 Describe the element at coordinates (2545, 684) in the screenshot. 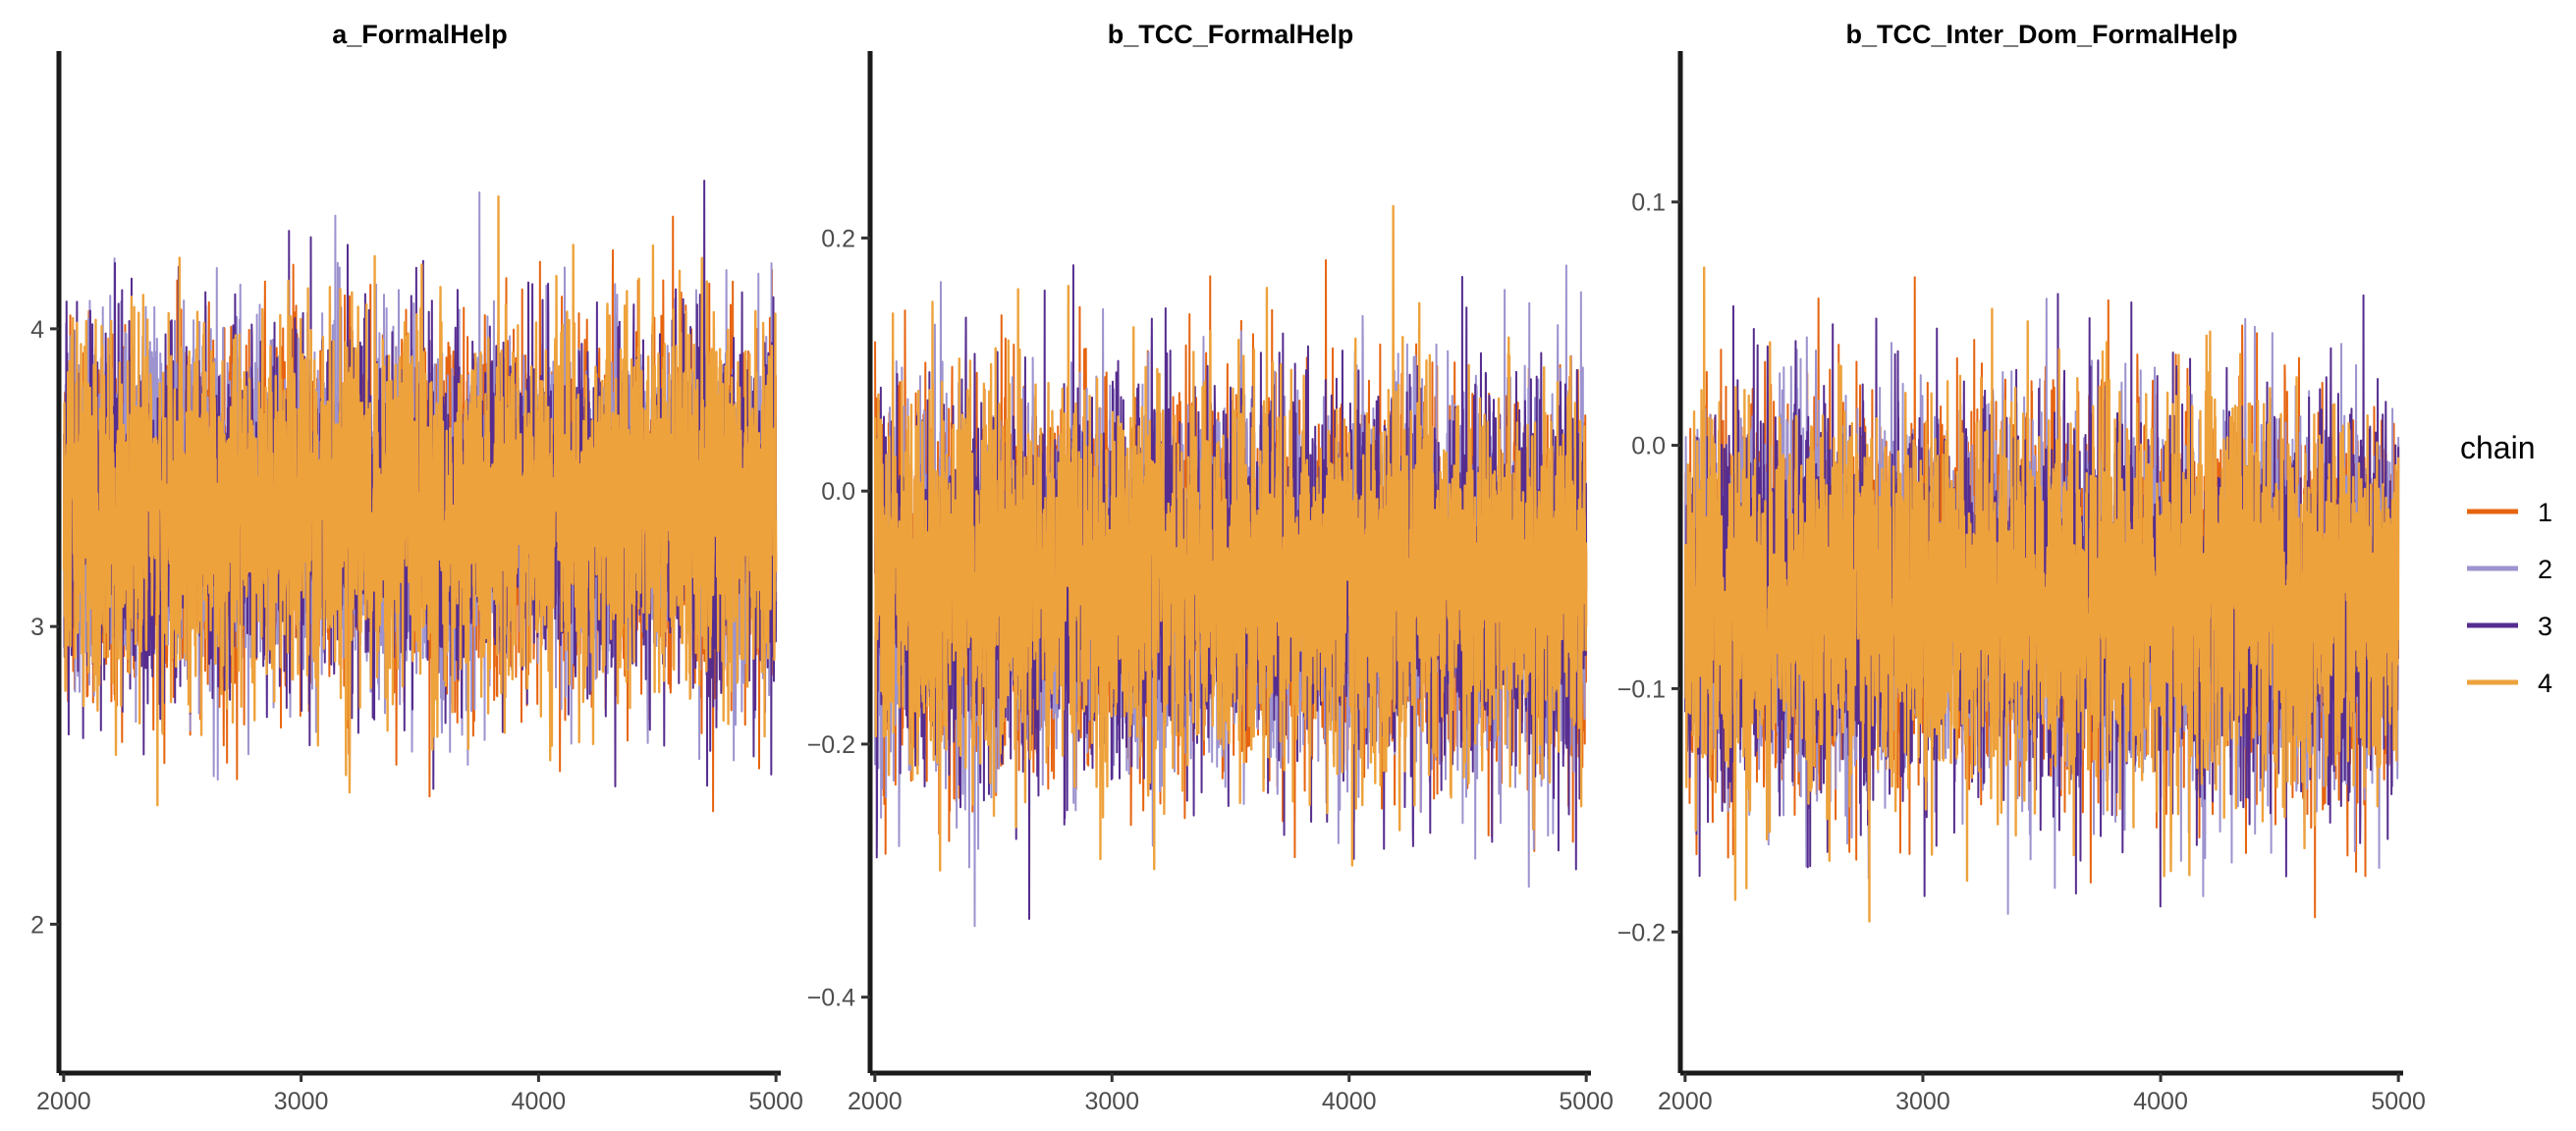

I see `legend-label: 4` at that location.